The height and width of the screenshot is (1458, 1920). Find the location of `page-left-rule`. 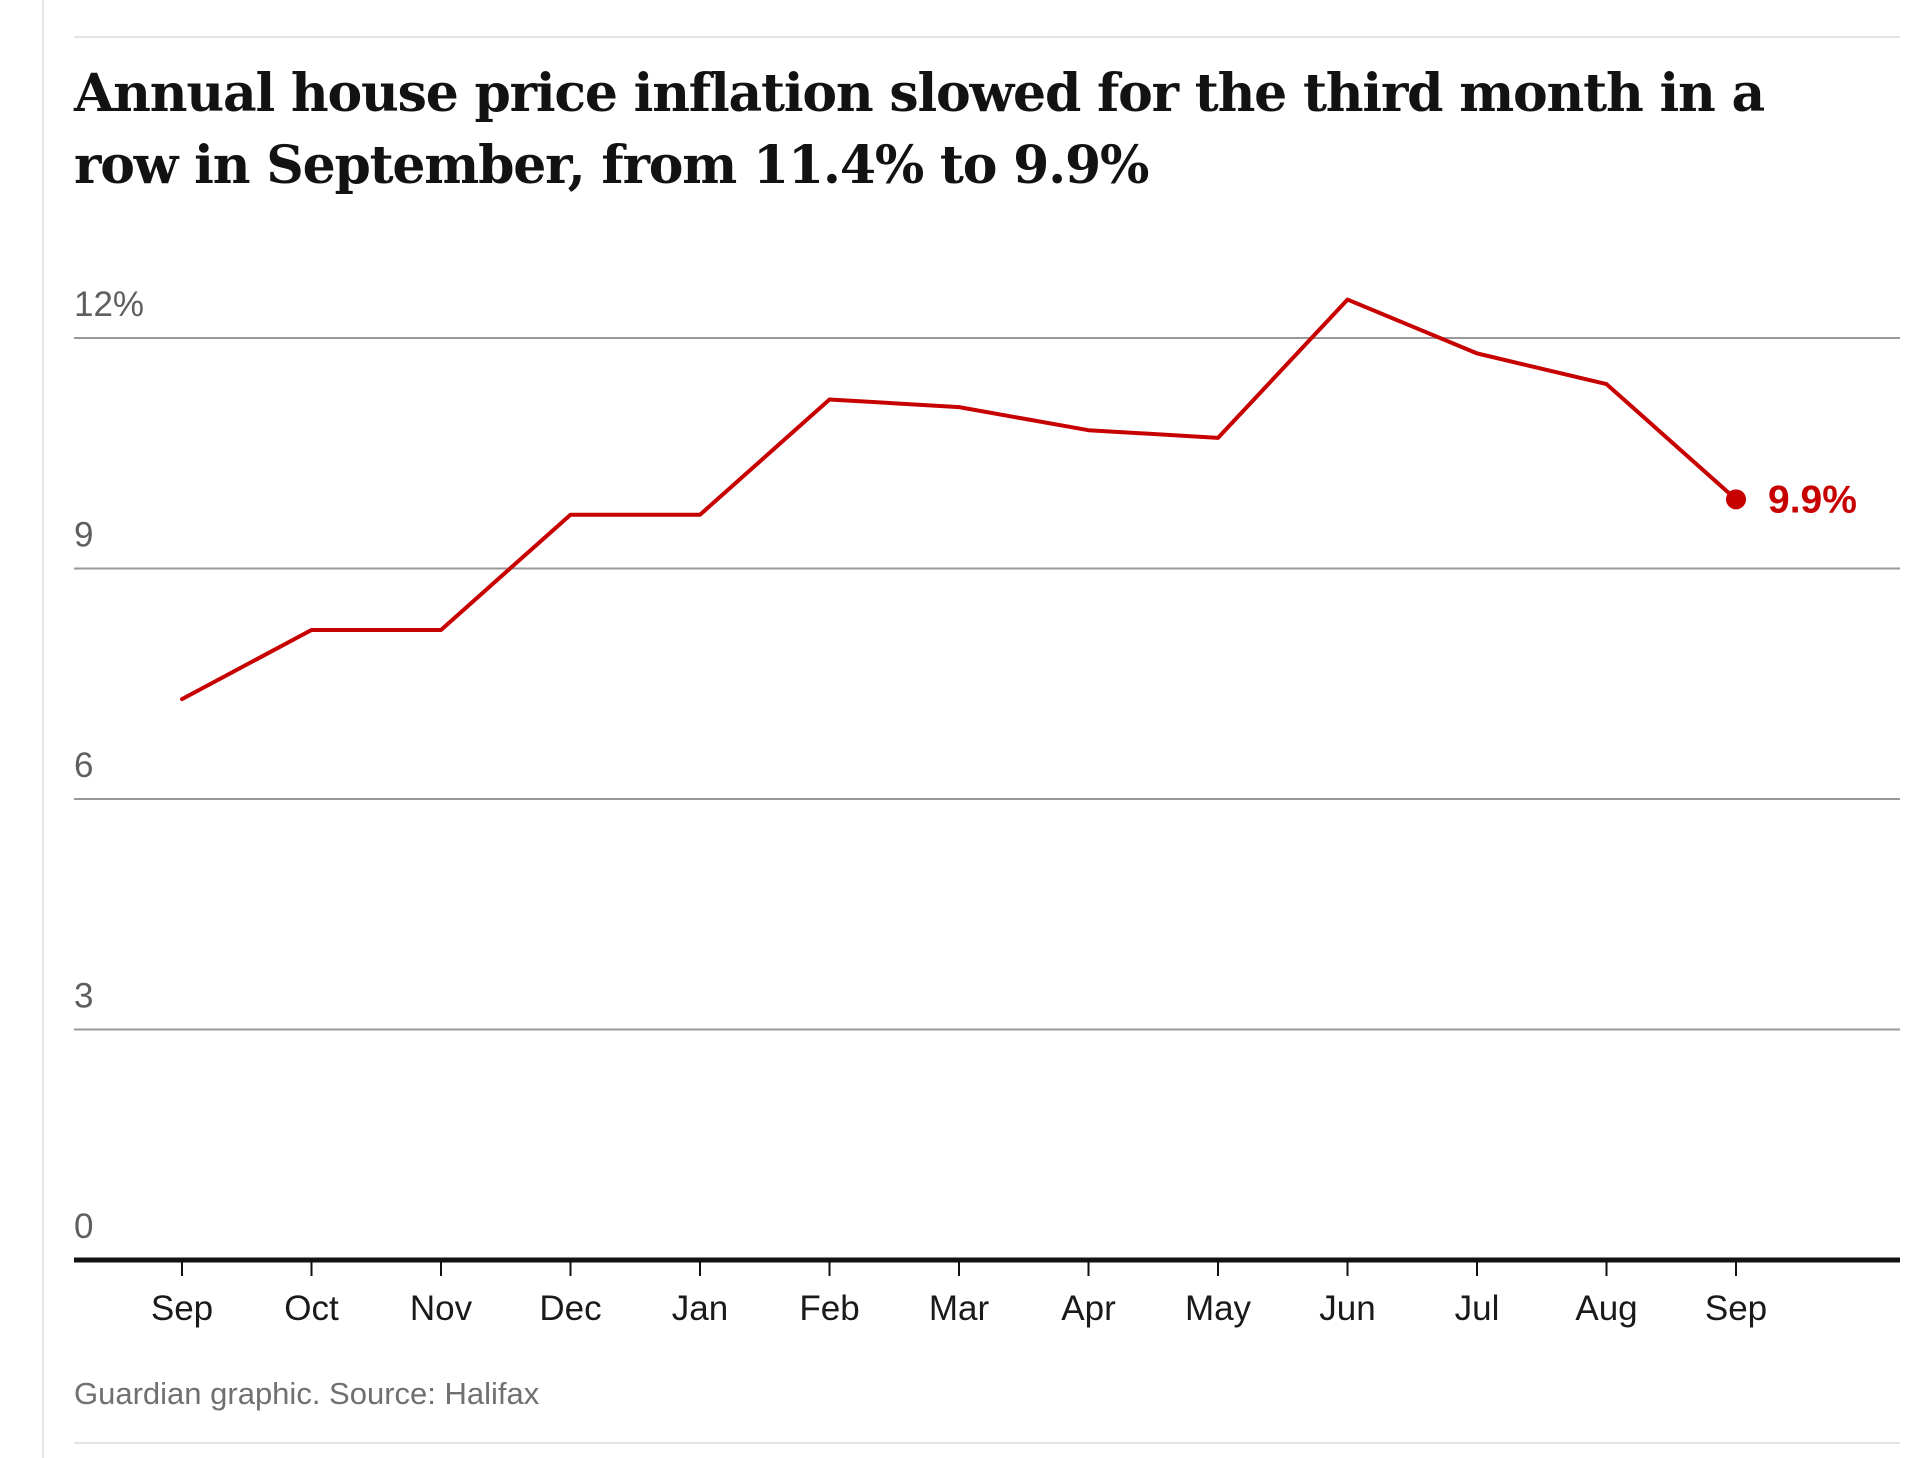

page-left-rule is located at coordinates (43, 729).